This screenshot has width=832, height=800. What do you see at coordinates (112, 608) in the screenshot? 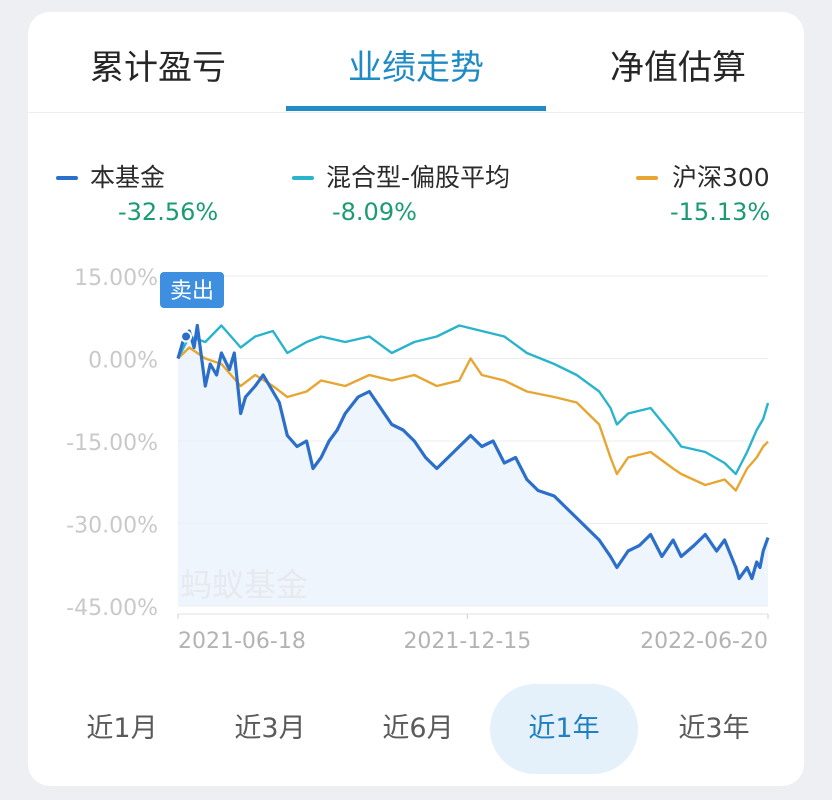
I see `y-tick-label: -45.00%` at bounding box center [112, 608].